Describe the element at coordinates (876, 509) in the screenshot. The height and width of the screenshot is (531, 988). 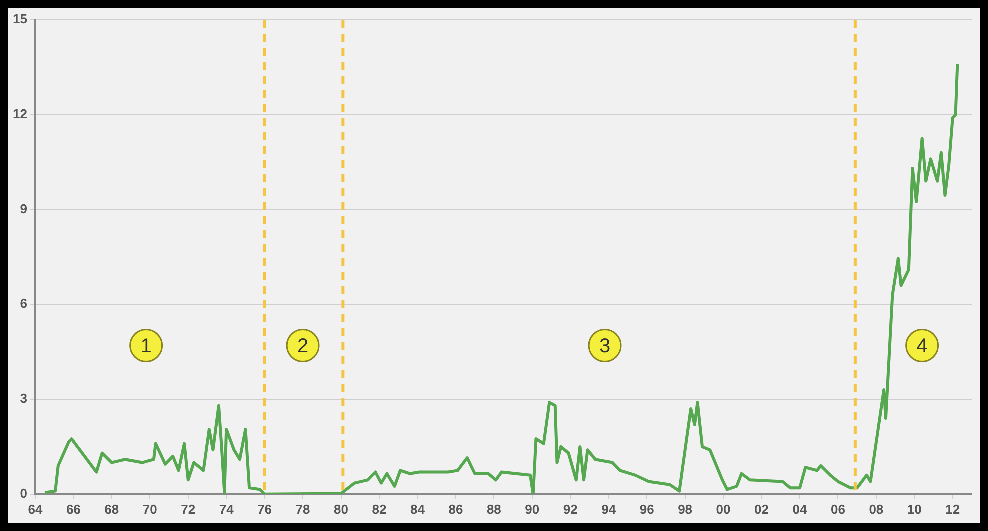
I see `x-tick-label: 08` at that location.